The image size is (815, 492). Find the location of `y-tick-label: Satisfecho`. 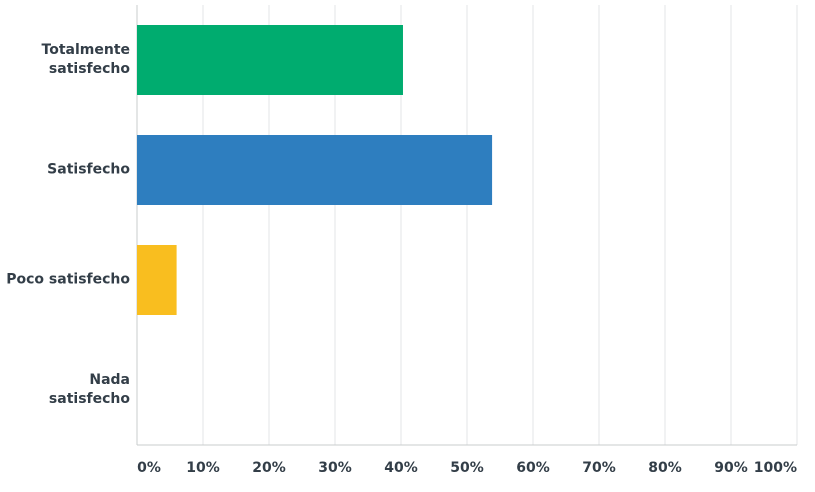

y-tick-label: Satisfecho is located at coordinates (88, 169).